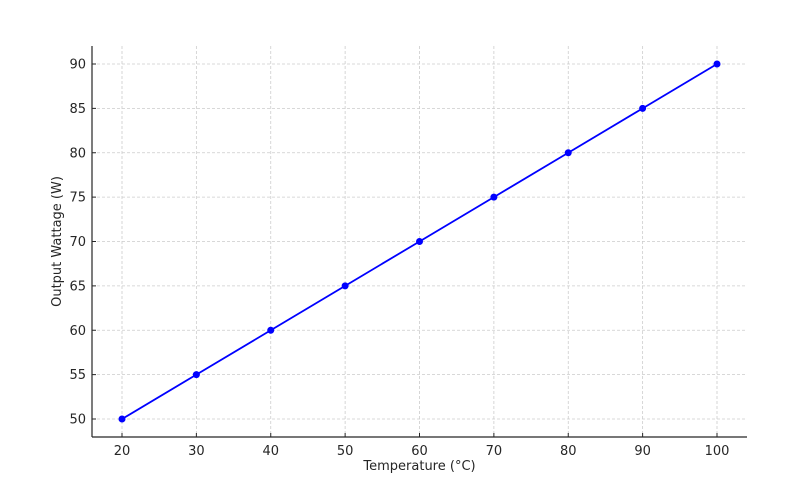 The height and width of the screenshot is (500, 800). Describe the element at coordinates (77, 153) in the screenshot. I see `y-tick-label: 80` at that location.